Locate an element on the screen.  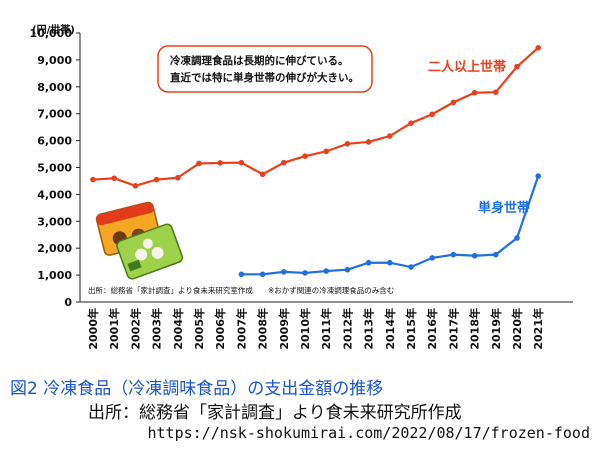
series-line-single is located at coordinates (390, 225).